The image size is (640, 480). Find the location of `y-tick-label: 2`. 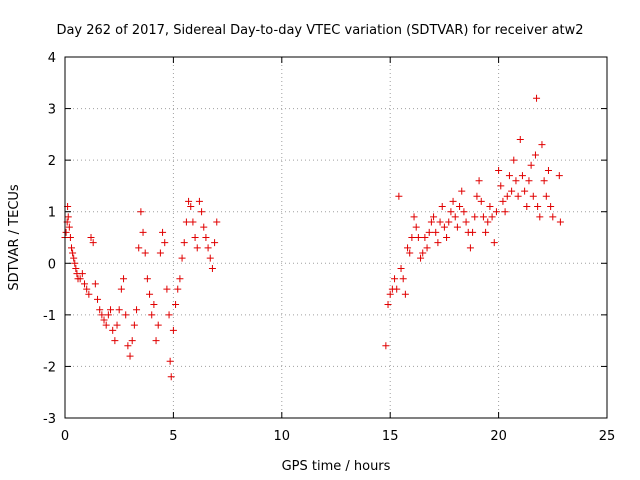

y-tick-label: 2 is located at coordinates (52, 161).